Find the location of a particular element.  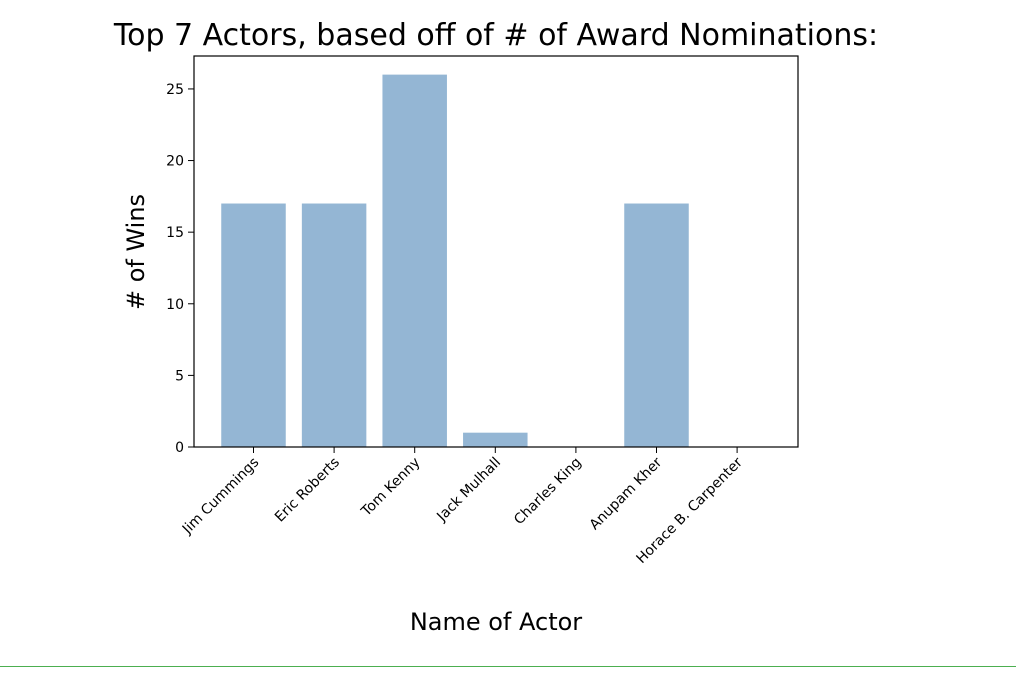

bar-anupam-kher is located at coordinates (656, 325).